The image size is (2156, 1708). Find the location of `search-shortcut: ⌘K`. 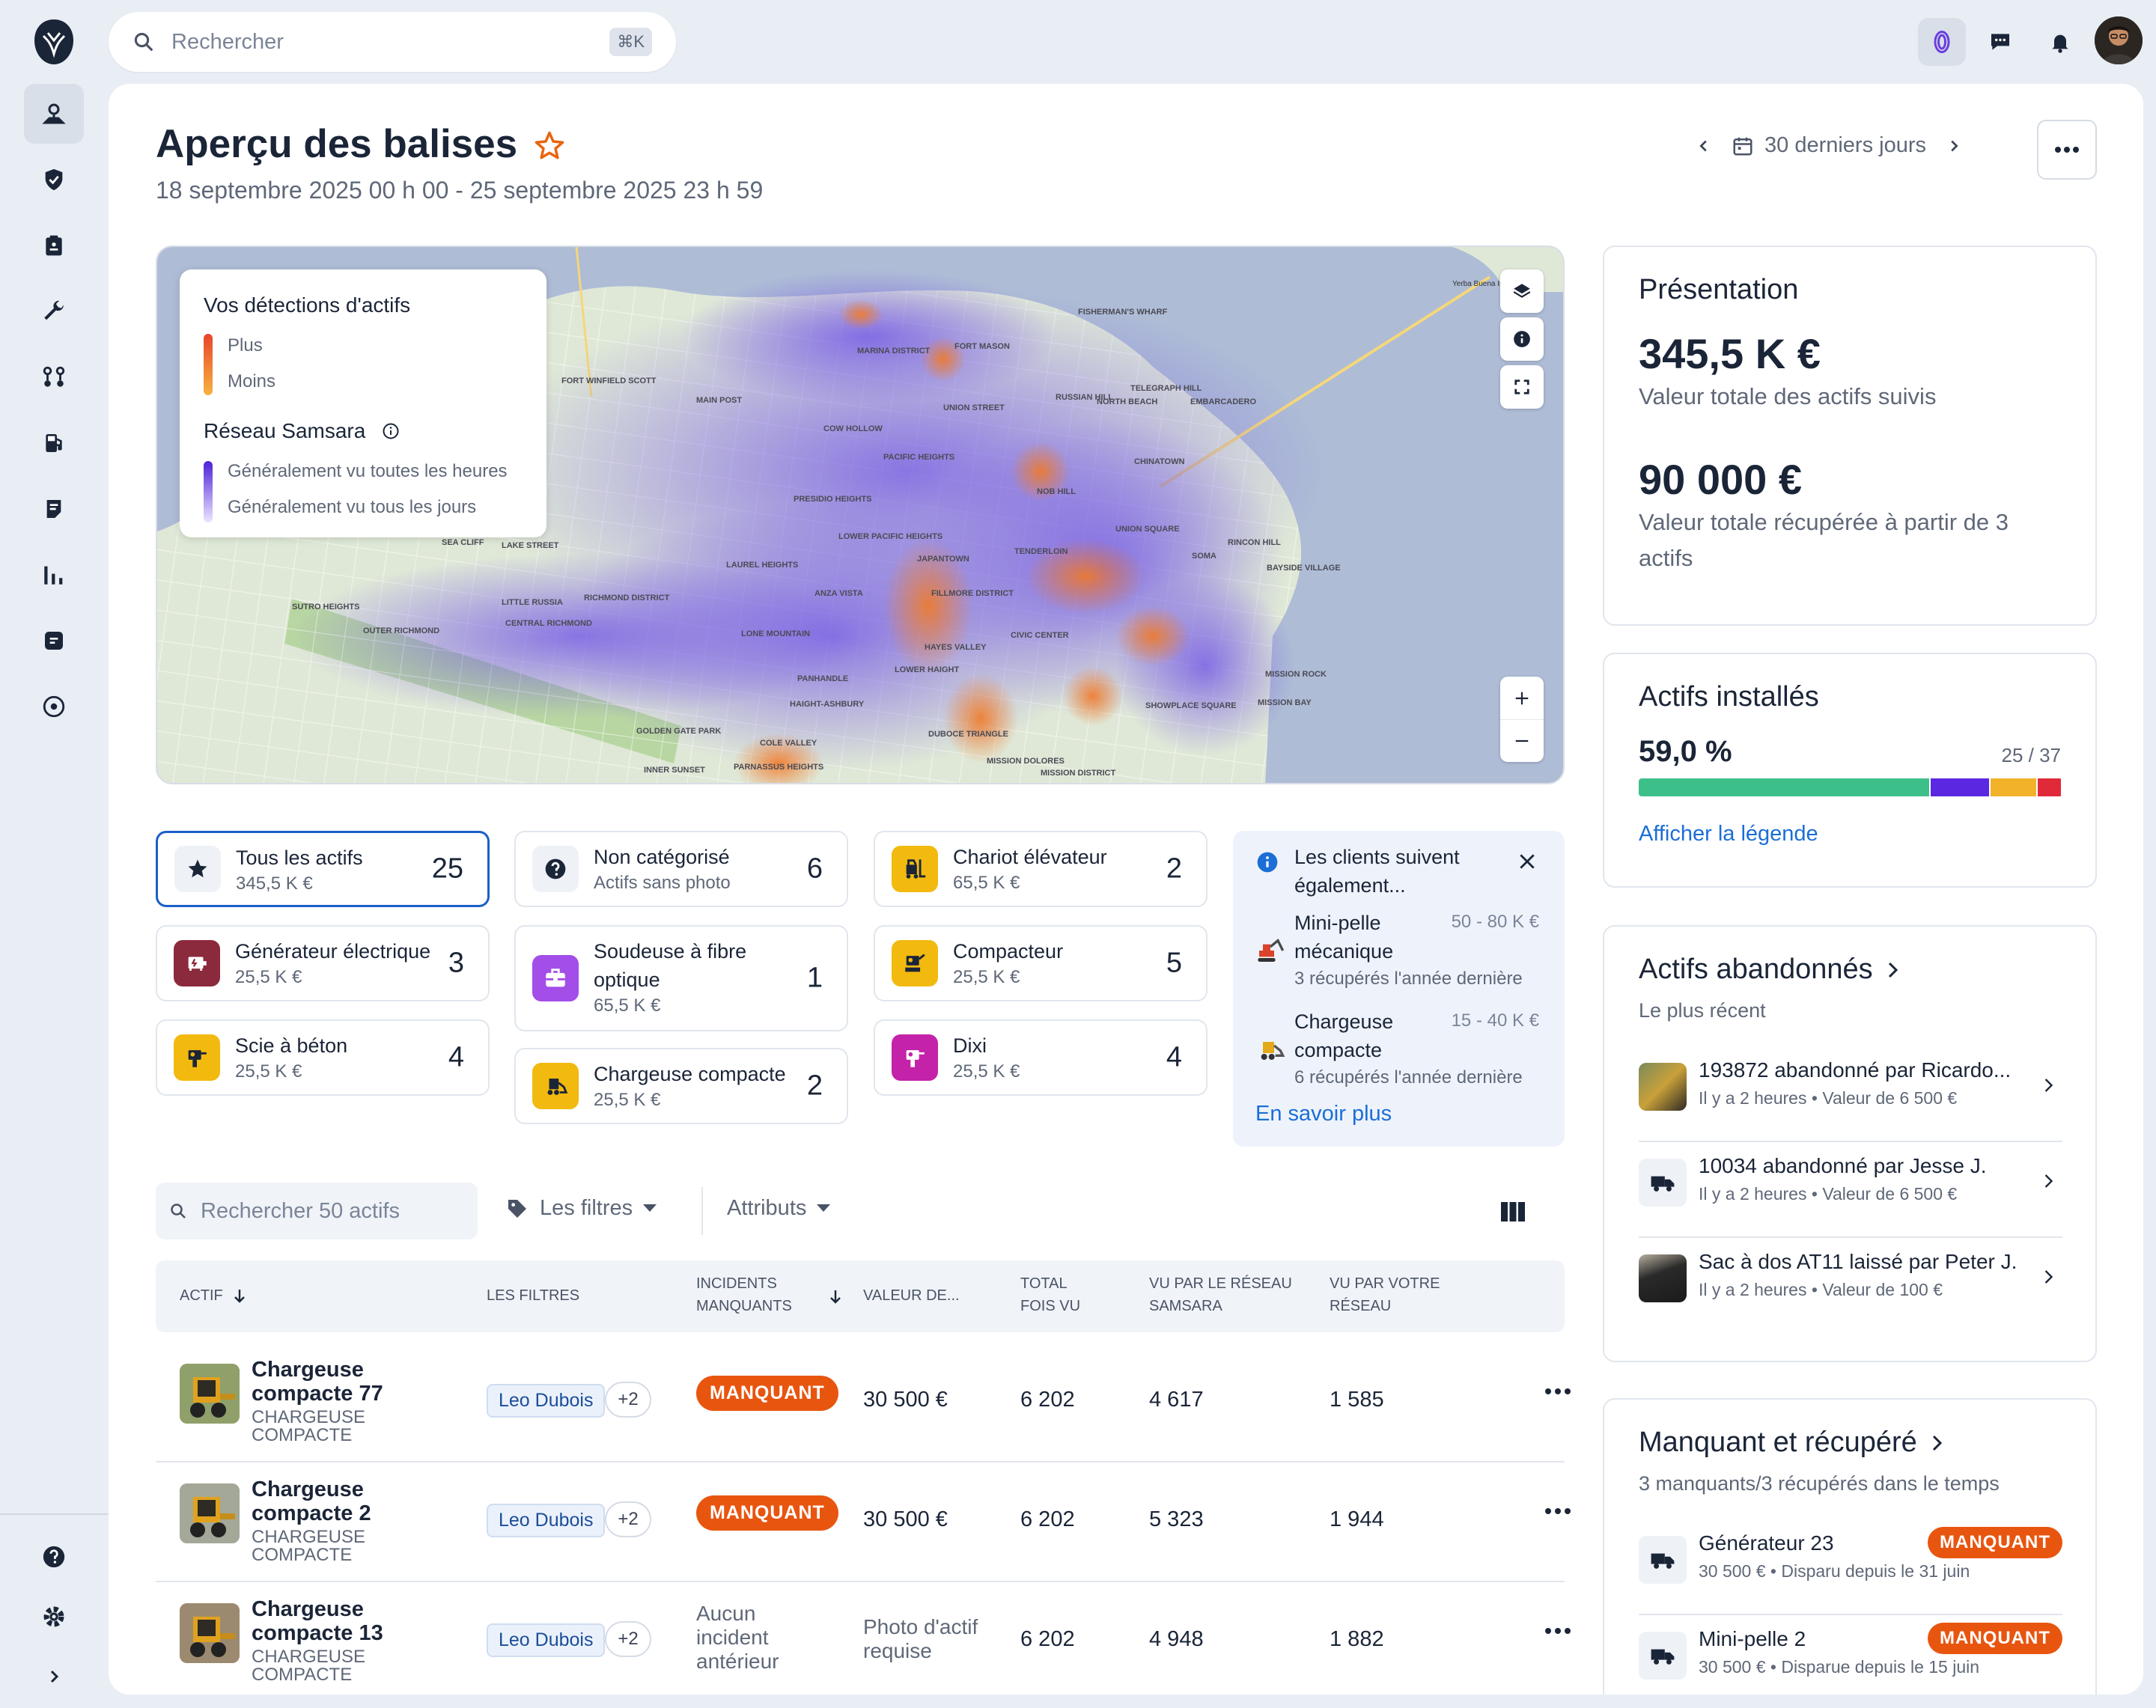

search-shortcut: ⌘K is located at coordinates (630, 42).